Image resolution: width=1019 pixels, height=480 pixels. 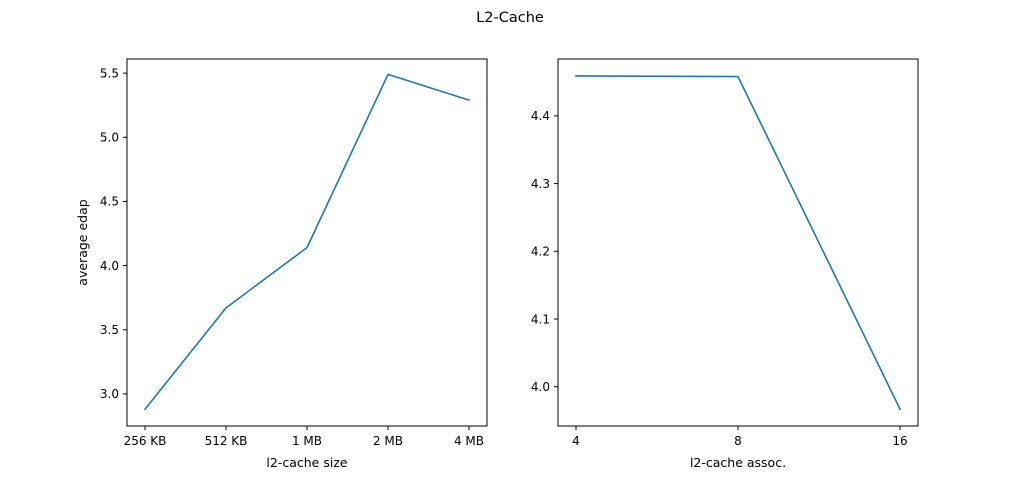 What do you see at coordinates (540, 116) in the screenshot?
I see `assoc-chart-ytick-label: 4.4` at bounding box center [540, 116].